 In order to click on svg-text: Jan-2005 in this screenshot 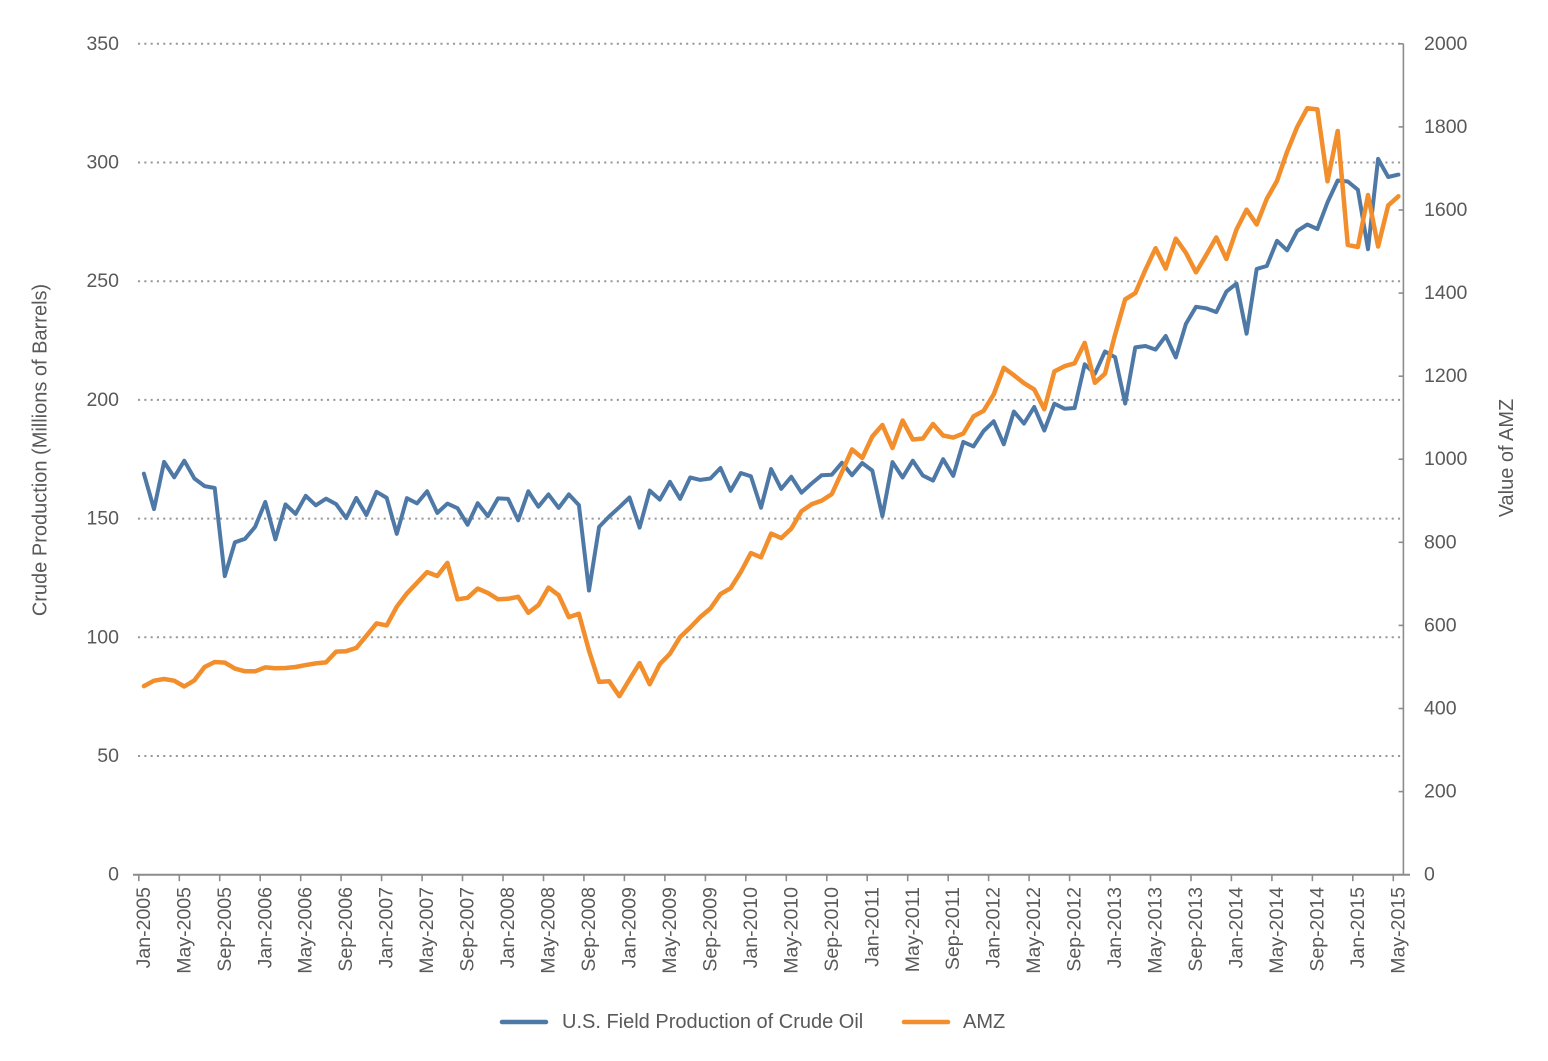, I will do `click(144, 927)`.